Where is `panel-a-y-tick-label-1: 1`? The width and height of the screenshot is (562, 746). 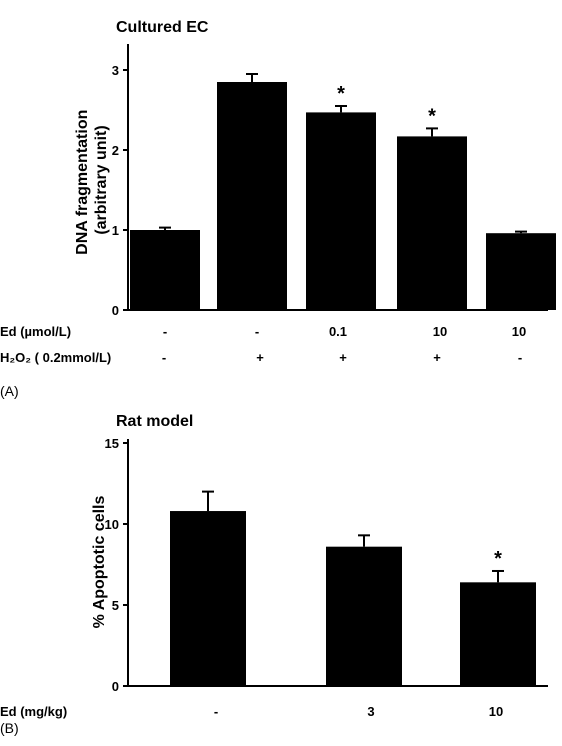
panel-a-y-tick-label-1: 1 is located at coordinates (115, 230).